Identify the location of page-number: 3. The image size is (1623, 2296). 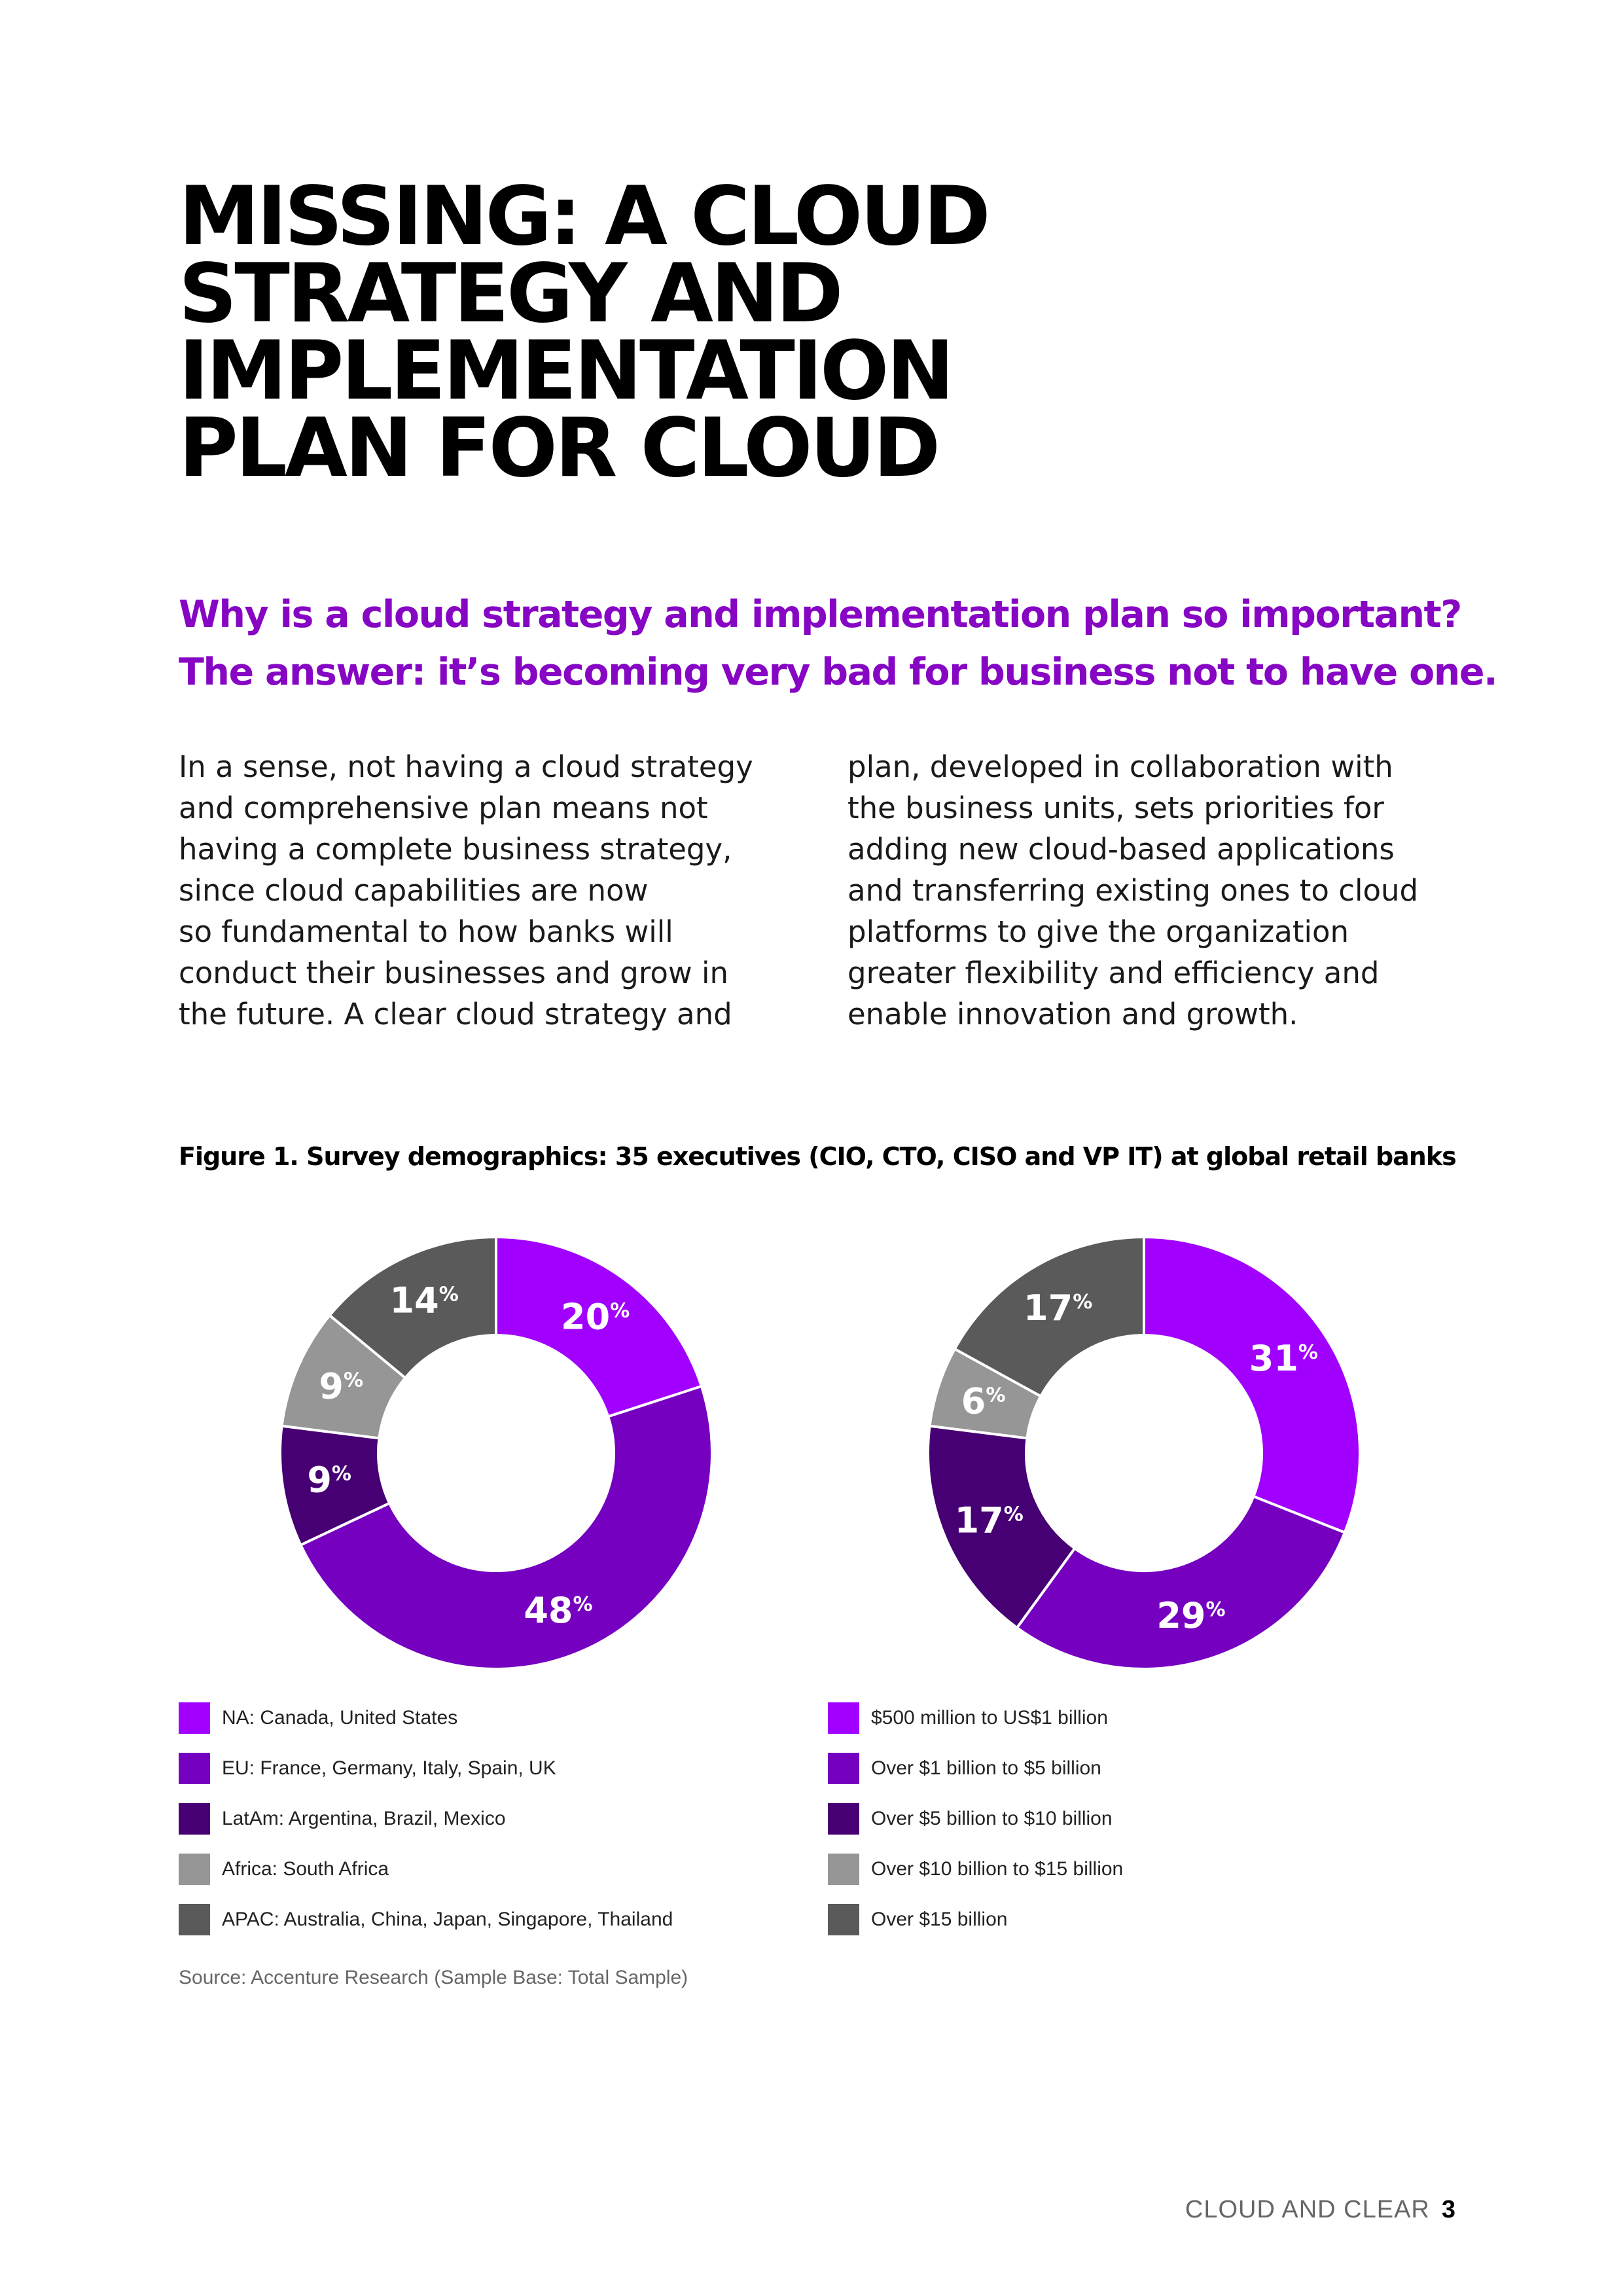
(1448, 2209).